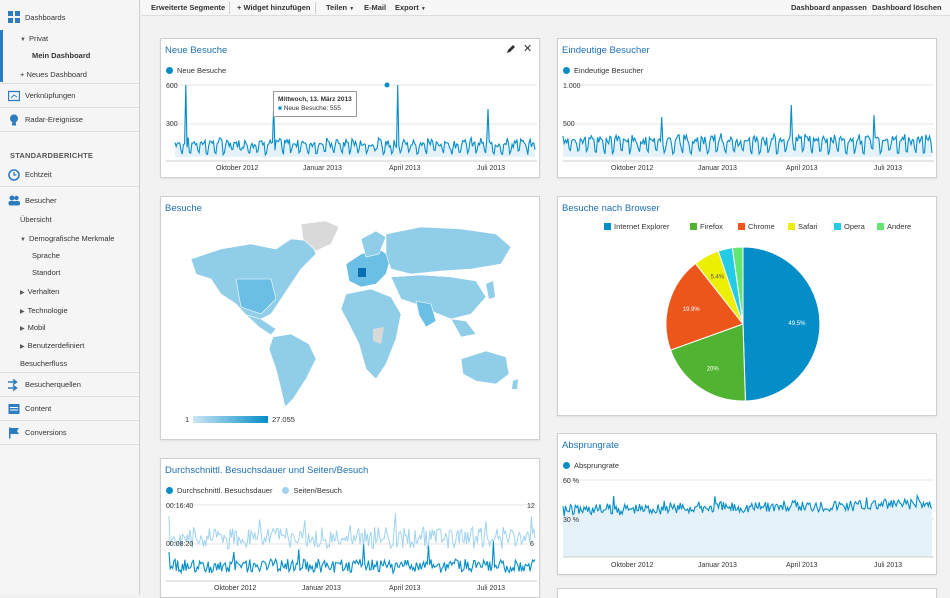  I want to click on sidebar-item-standort: Standort, so click(46, 272).